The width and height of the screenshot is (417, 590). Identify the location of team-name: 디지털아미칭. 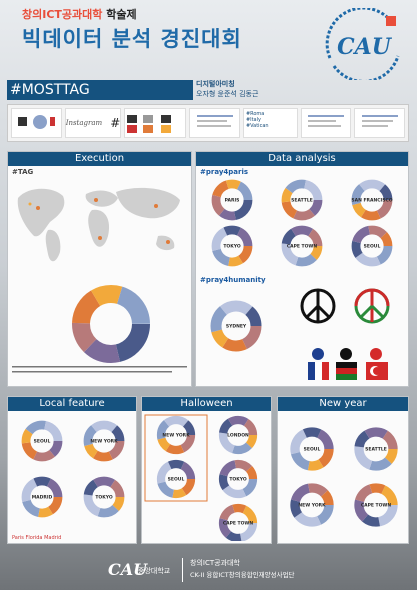
(215, 84).